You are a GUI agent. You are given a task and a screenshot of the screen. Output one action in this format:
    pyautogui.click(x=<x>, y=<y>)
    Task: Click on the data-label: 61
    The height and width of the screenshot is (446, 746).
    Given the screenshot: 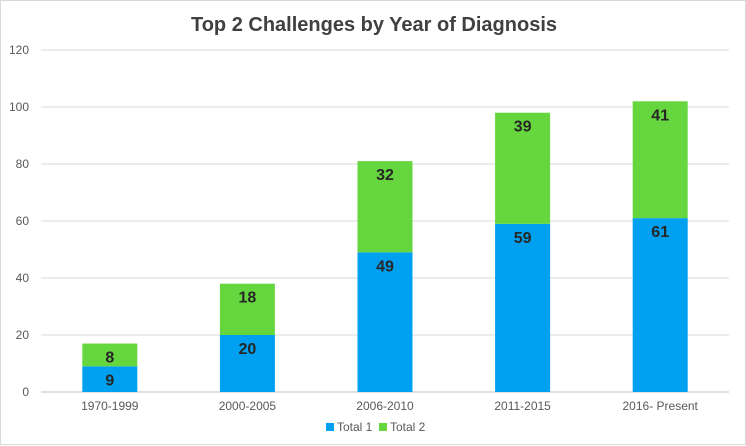 What is the action you would take?
    pyautogui.click(x=660, y=232)
    